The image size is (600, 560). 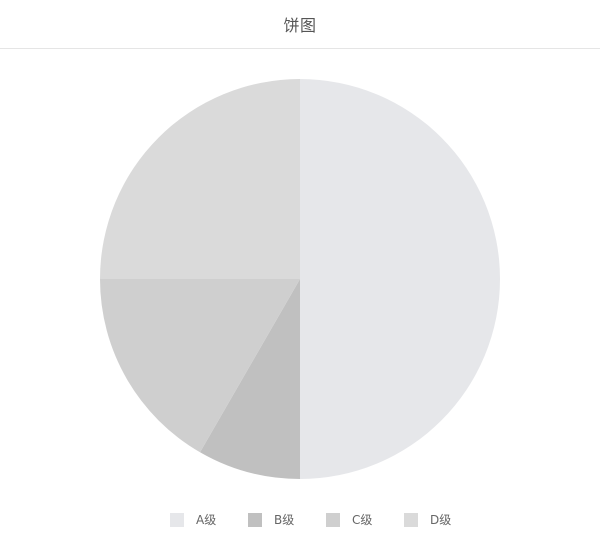 What do you see at coordinates (271, 520) in the screenshot?
I see `legend-item-2: B级` at bounding box center [271, 520].